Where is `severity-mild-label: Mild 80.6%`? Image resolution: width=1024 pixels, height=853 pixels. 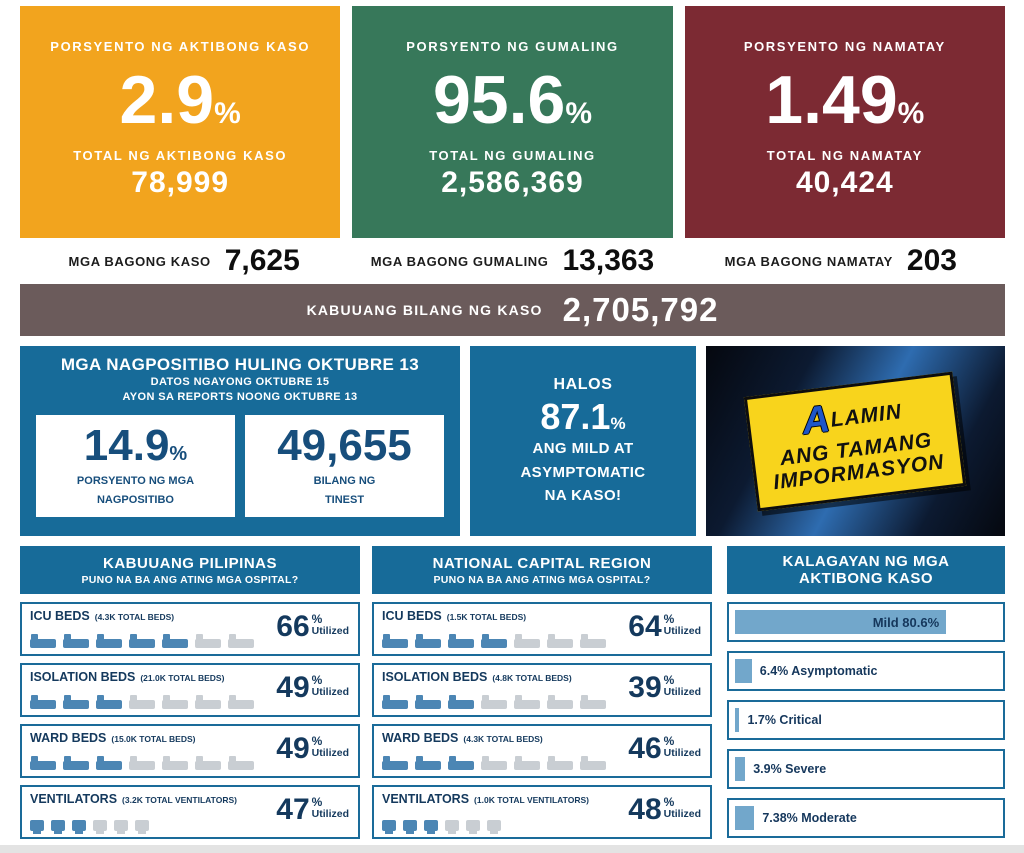
severity-mild-label: Mild 80.6% is located at coordinates (906, 622).